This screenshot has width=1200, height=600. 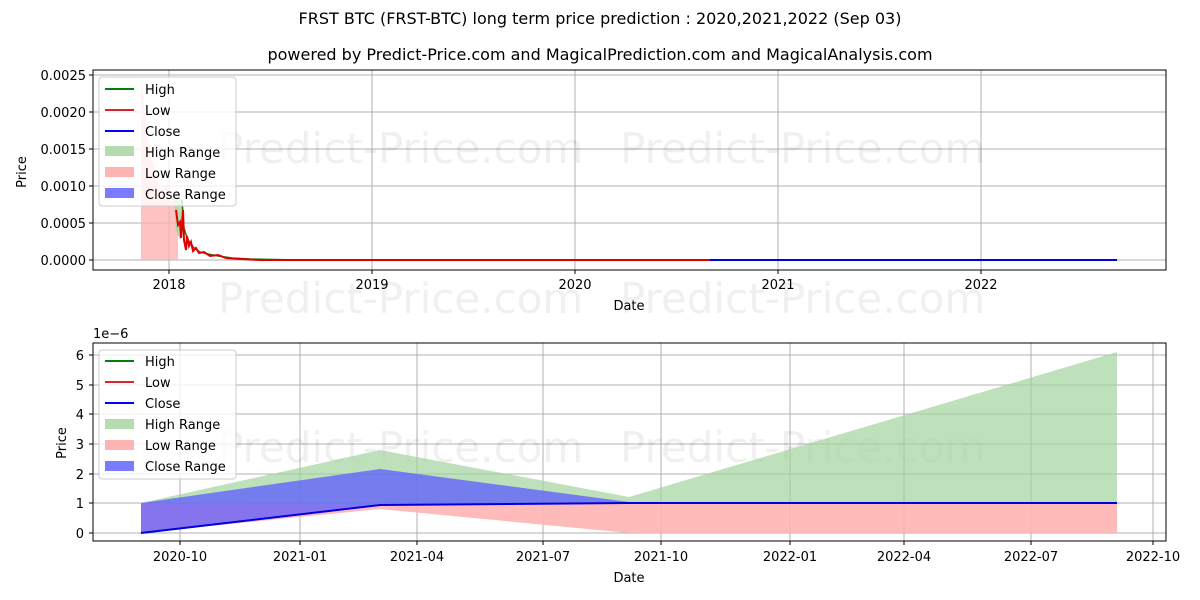 I want to click on y-tick-label: 0.0000, so click(x=64, y=261).